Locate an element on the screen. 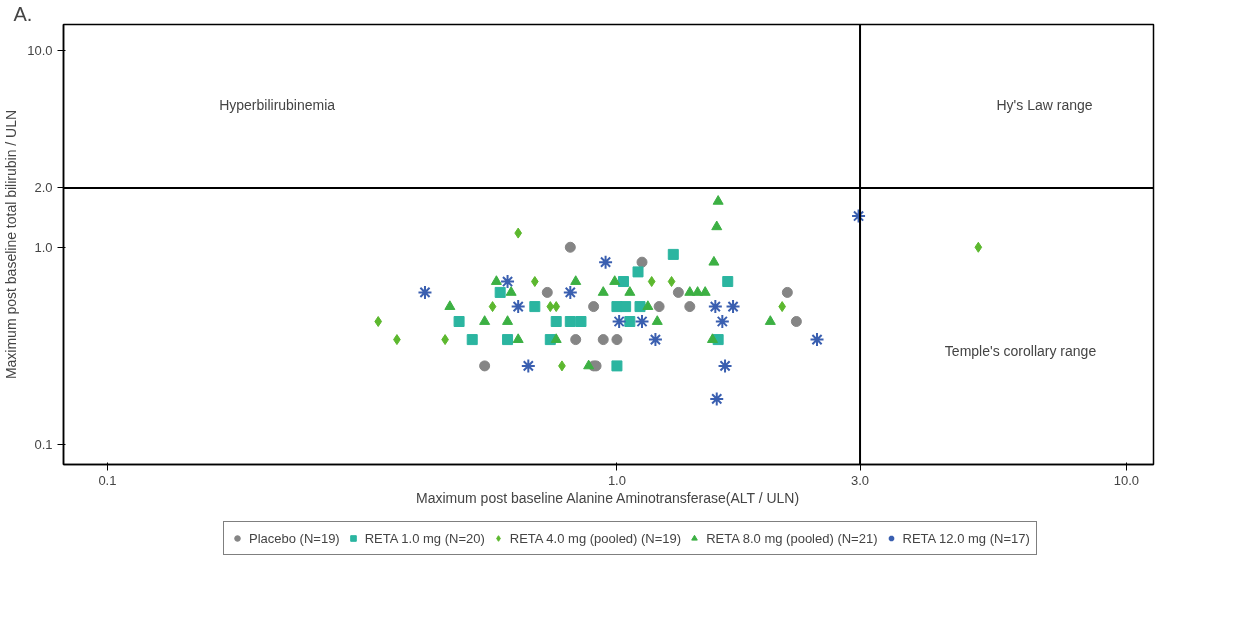 Image resolution: width=1239 pixels, height=627 pixels. x-axis-title: Maximum post baseline Alanine Aminotransferase(ALT / ULN) is located at coordinates (608, 497).